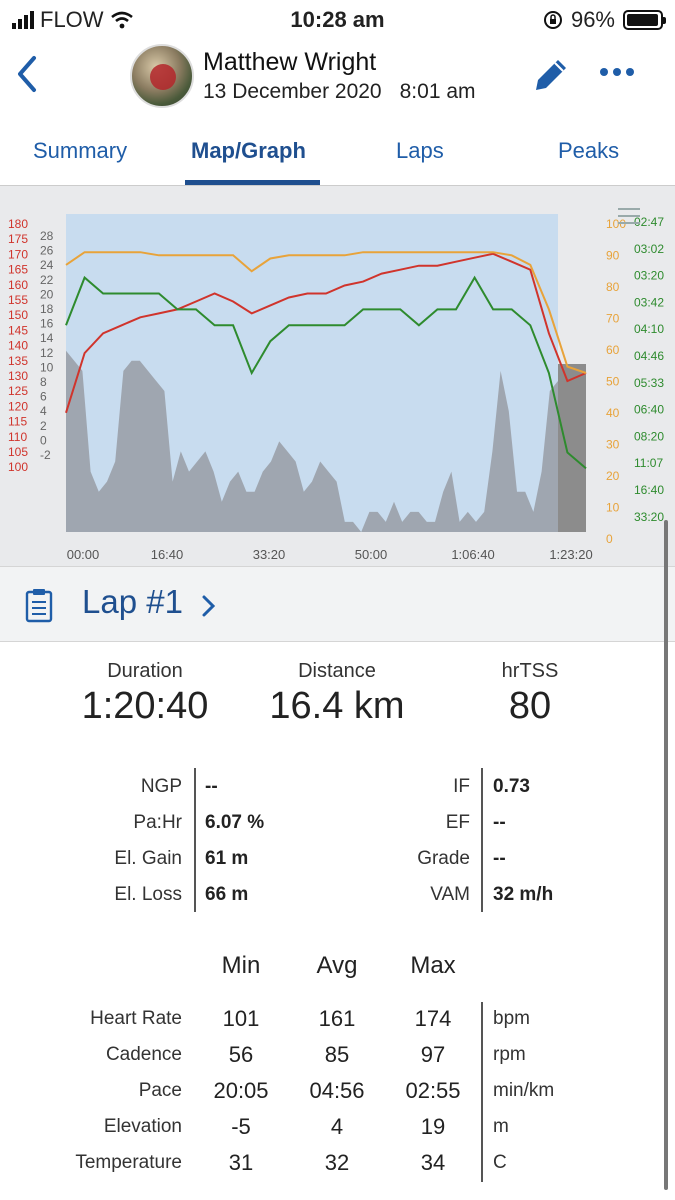 The image size is (675, 1200). What do you see at coordinates (18, 406) in the screenshot?
I see `hr-axis-tick: 120` at bounding box center [18, 406].